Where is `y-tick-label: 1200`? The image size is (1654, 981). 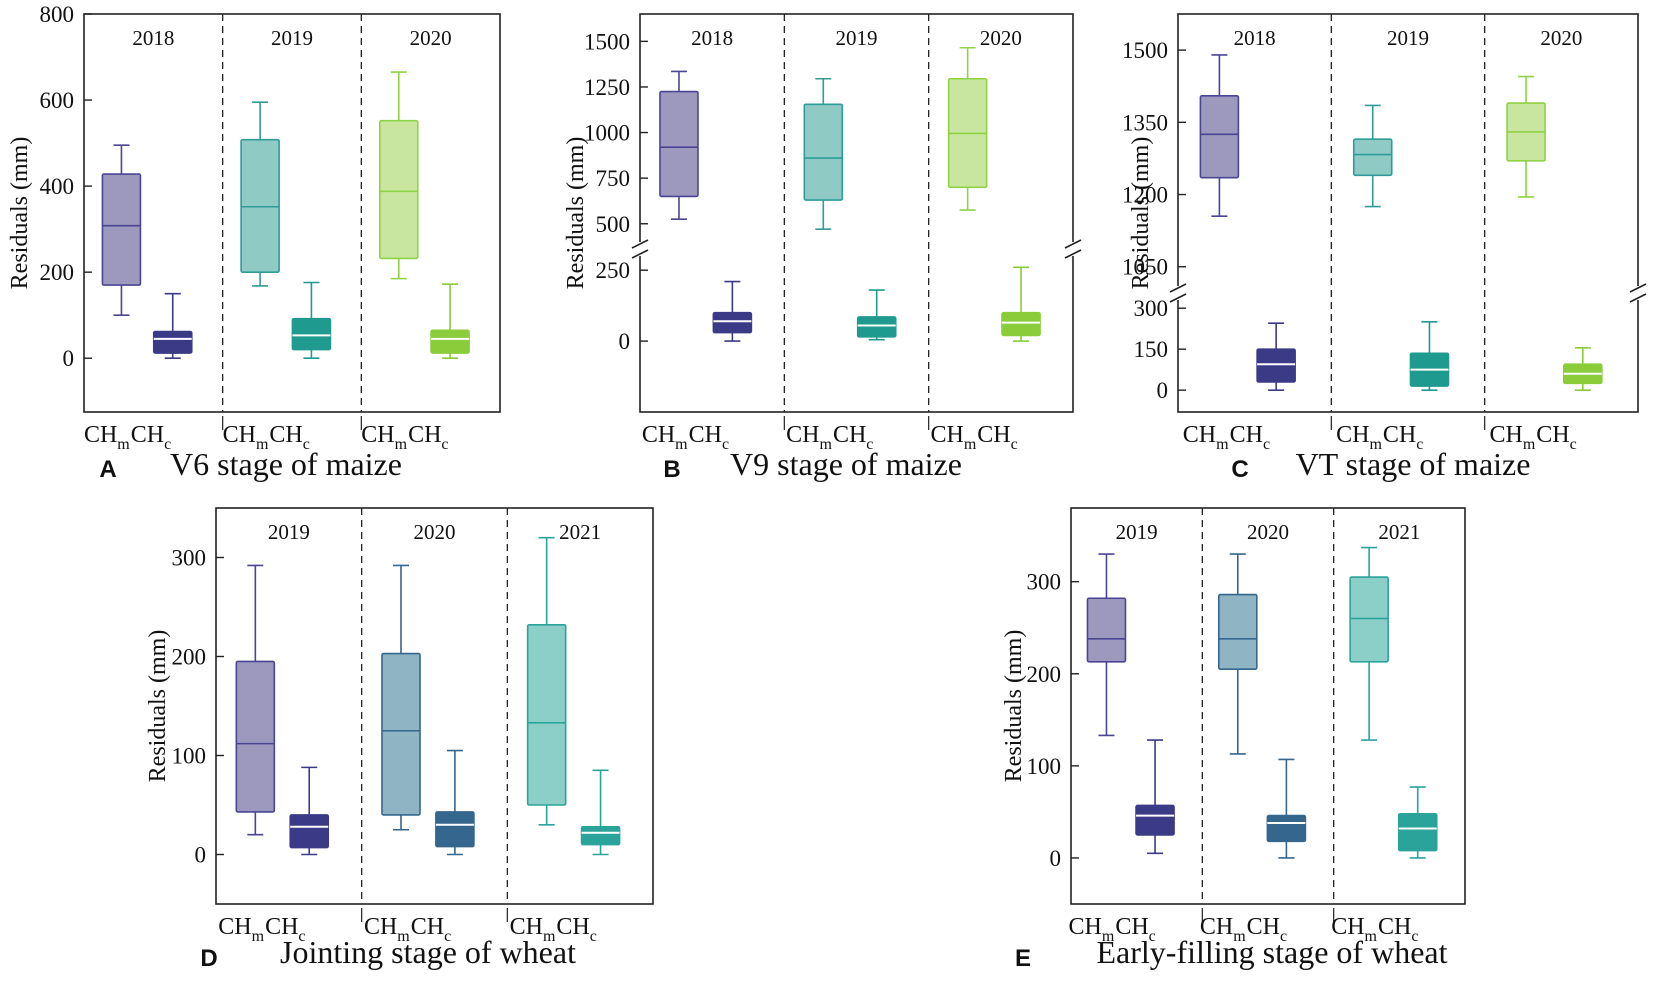 y-tick-label: 1200 is located at coordinates (1145, 195).